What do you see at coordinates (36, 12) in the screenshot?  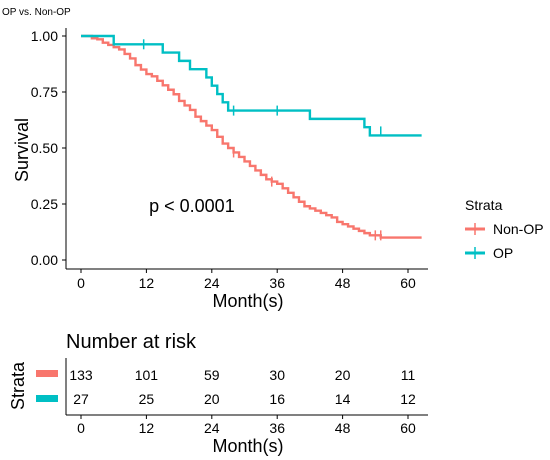 I see `plot-title: OP vs. Non-OP` at bounding box center [36, 12].